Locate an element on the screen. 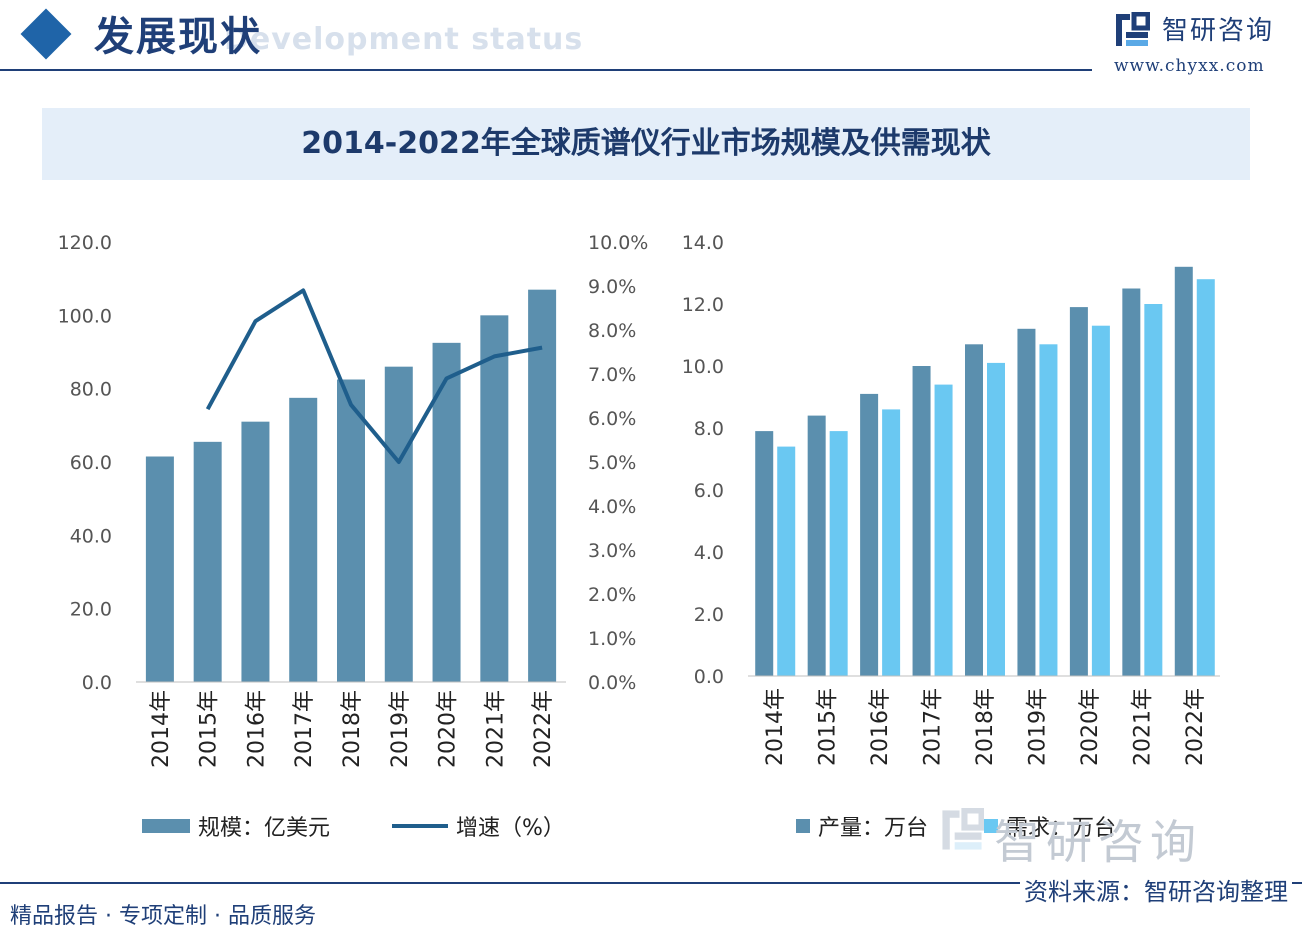 This screenshot has width=1302, height=936. chart-title: 2014-2022年全球质谱仪行业市场规模及供需现状 is located at coordinates (646, 143).